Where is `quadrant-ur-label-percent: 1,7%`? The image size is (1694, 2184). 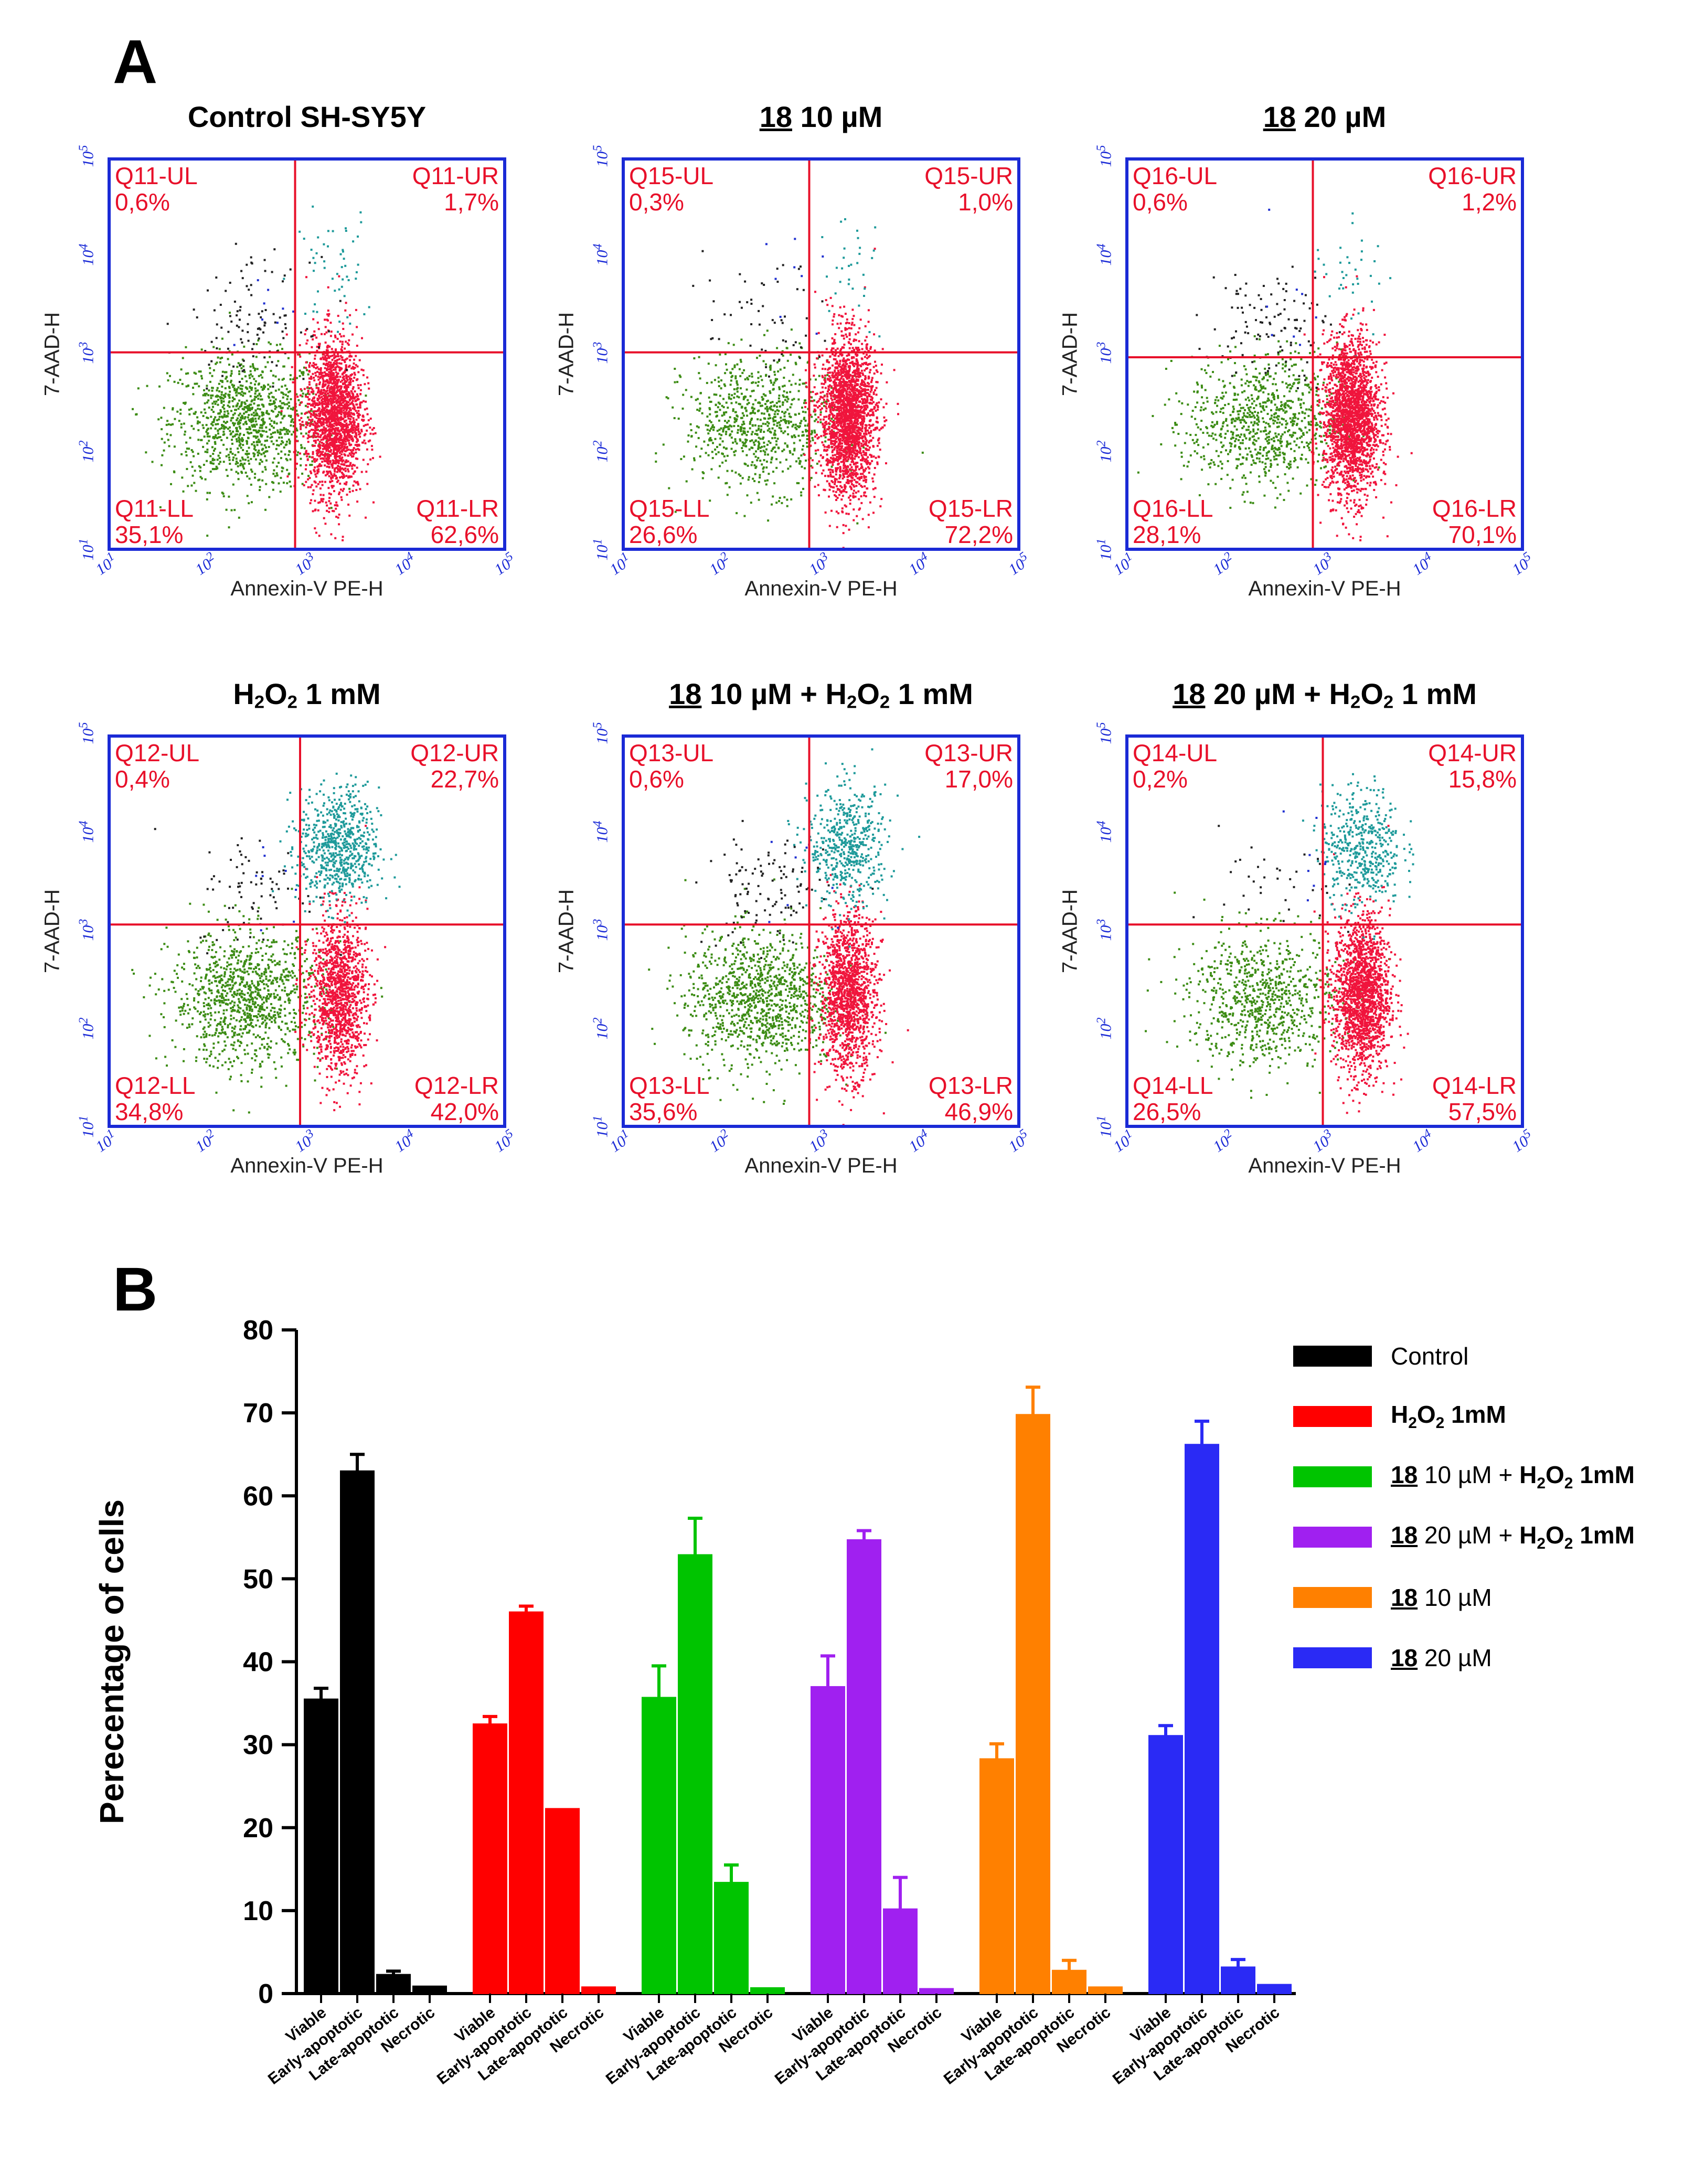
quadrant-ur-label-percent: 1,7% is located at coordinates (471, 202).